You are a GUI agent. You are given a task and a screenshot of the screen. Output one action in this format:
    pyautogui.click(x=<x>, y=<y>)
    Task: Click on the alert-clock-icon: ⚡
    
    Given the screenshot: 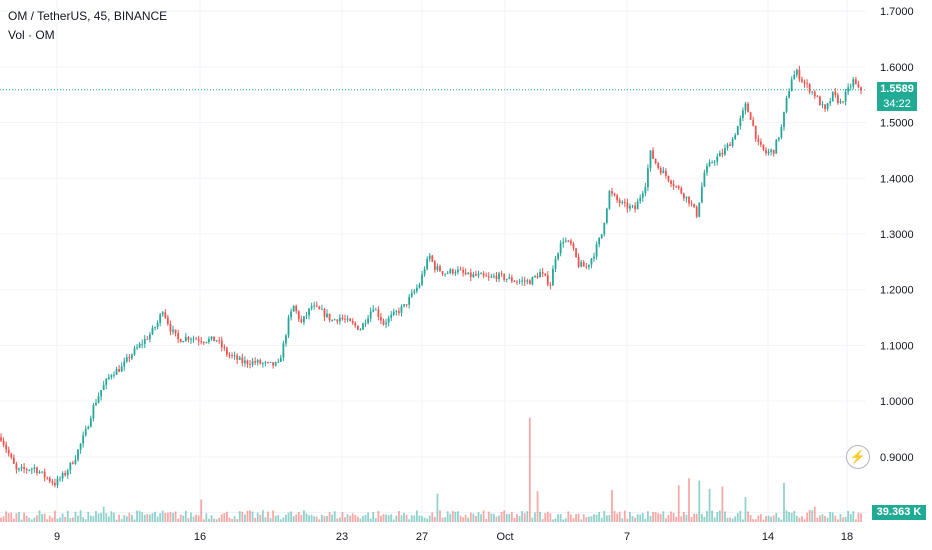 What is the action you would take?
    pyautogui.click(x=858, y=457)
    